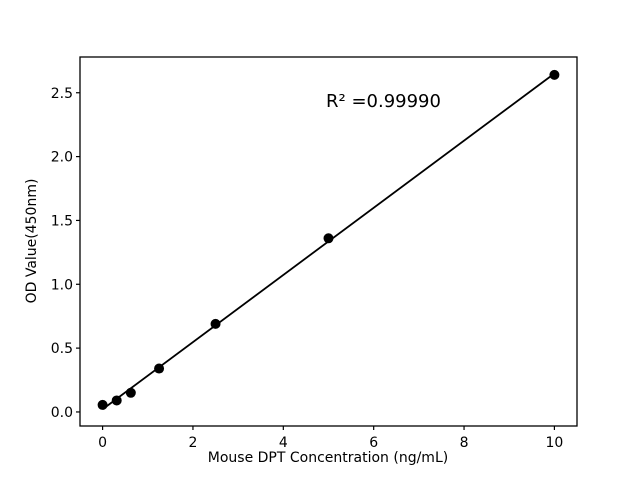  I want to click on r-squared-annotation: R² =0.99990, so click(383, 101).